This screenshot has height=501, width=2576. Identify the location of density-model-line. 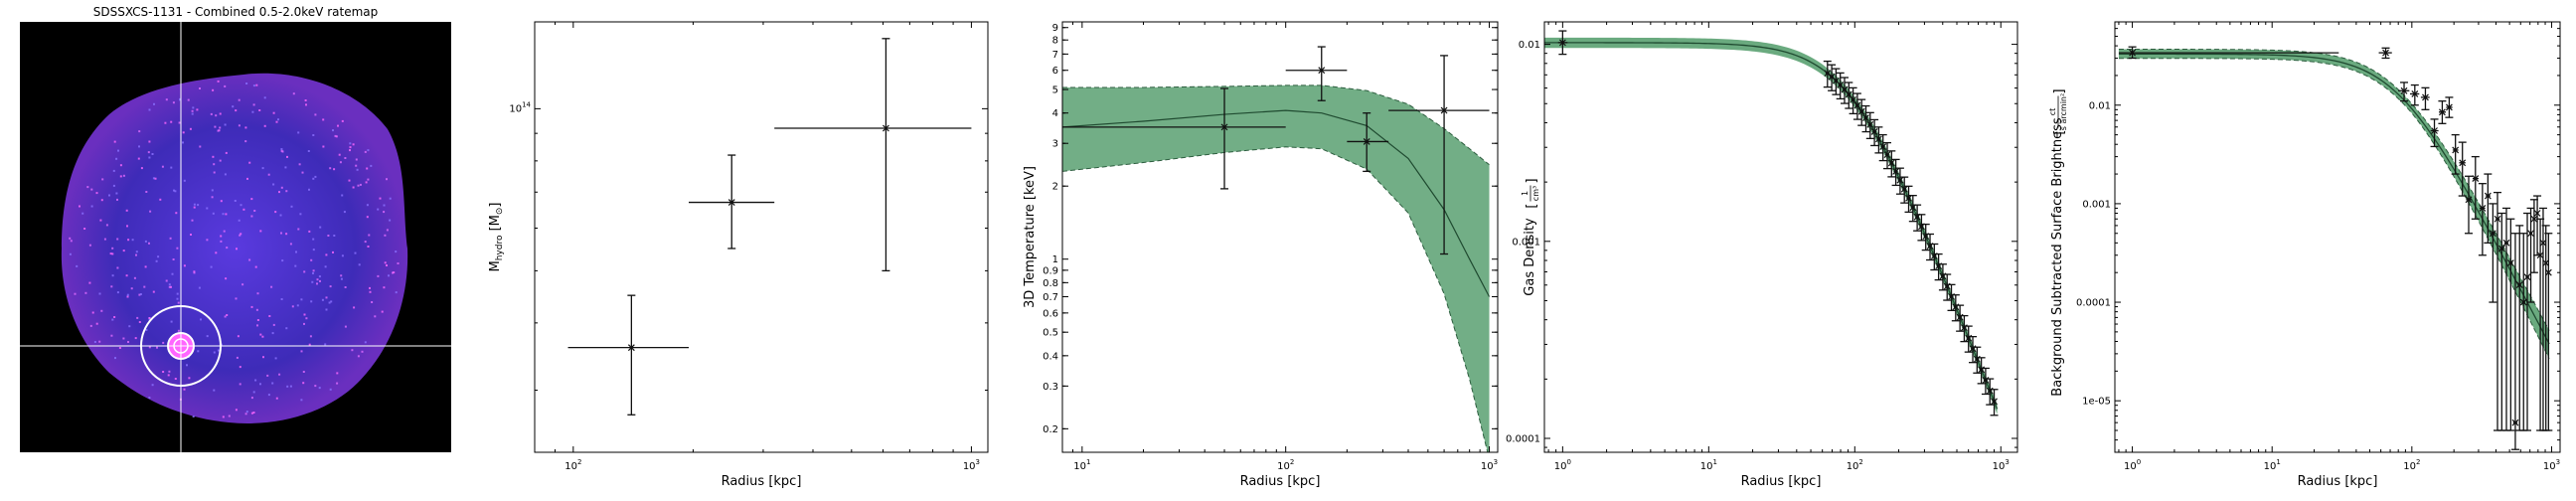
(1771, 226).